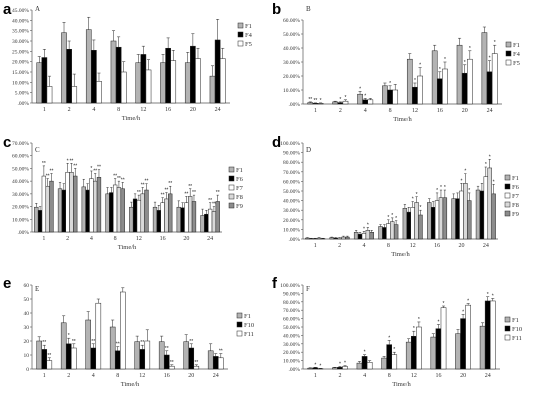  What do you see at coordinates (517, 329) in the screenshot?
I see `legend-label: F10` at bounding box center [517, 329].